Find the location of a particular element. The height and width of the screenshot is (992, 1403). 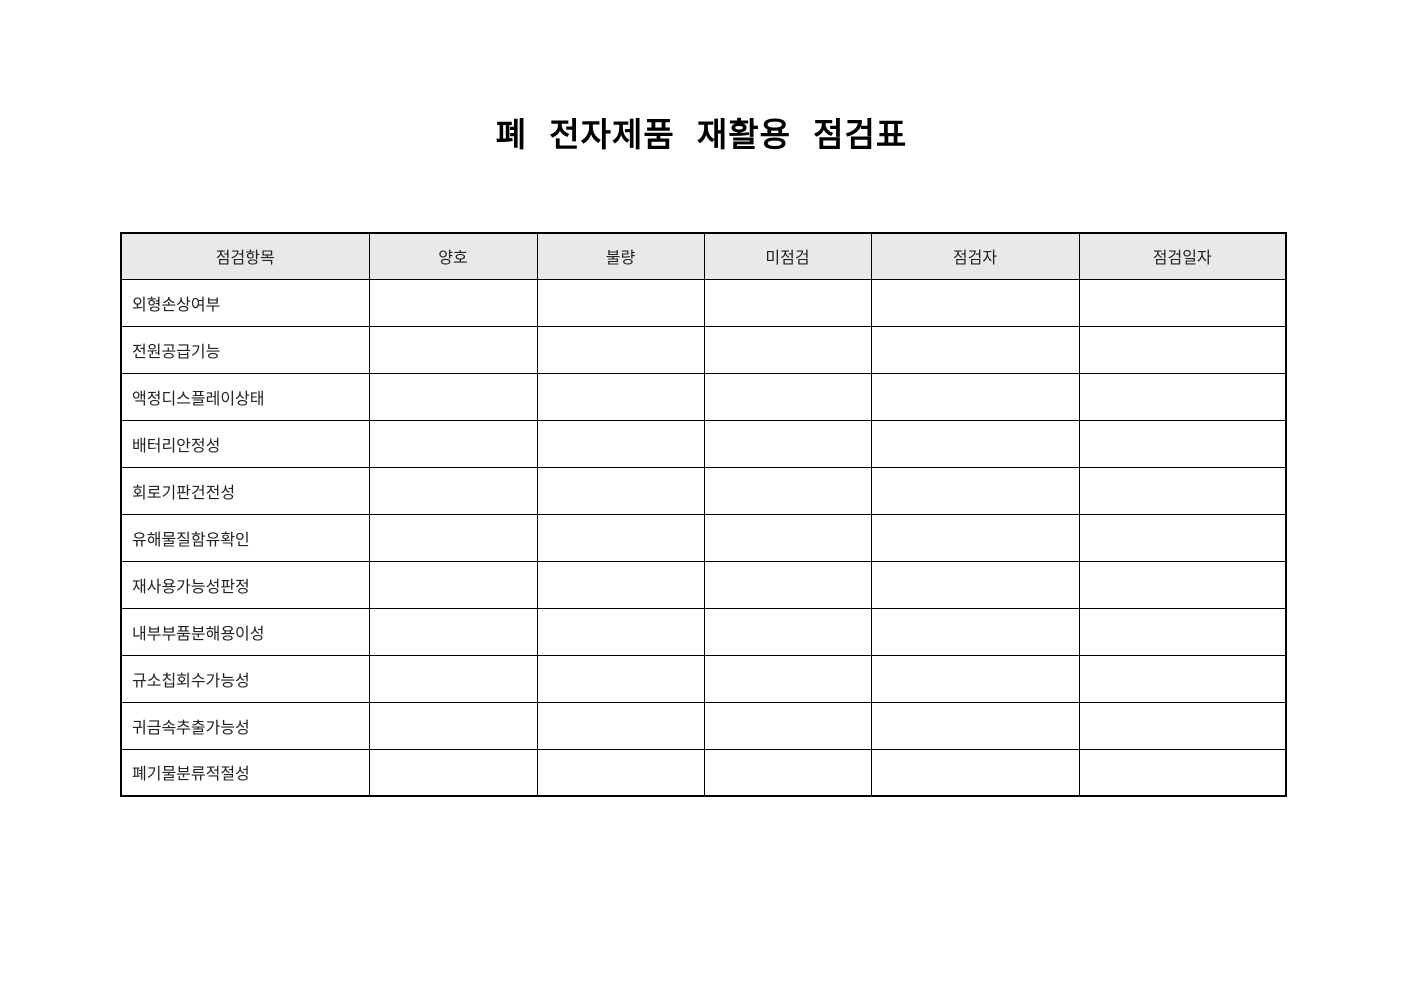

header-row: 점검항목 양호 불량 미점검 점검자 점검일자 is located at coordinates (703, 256).